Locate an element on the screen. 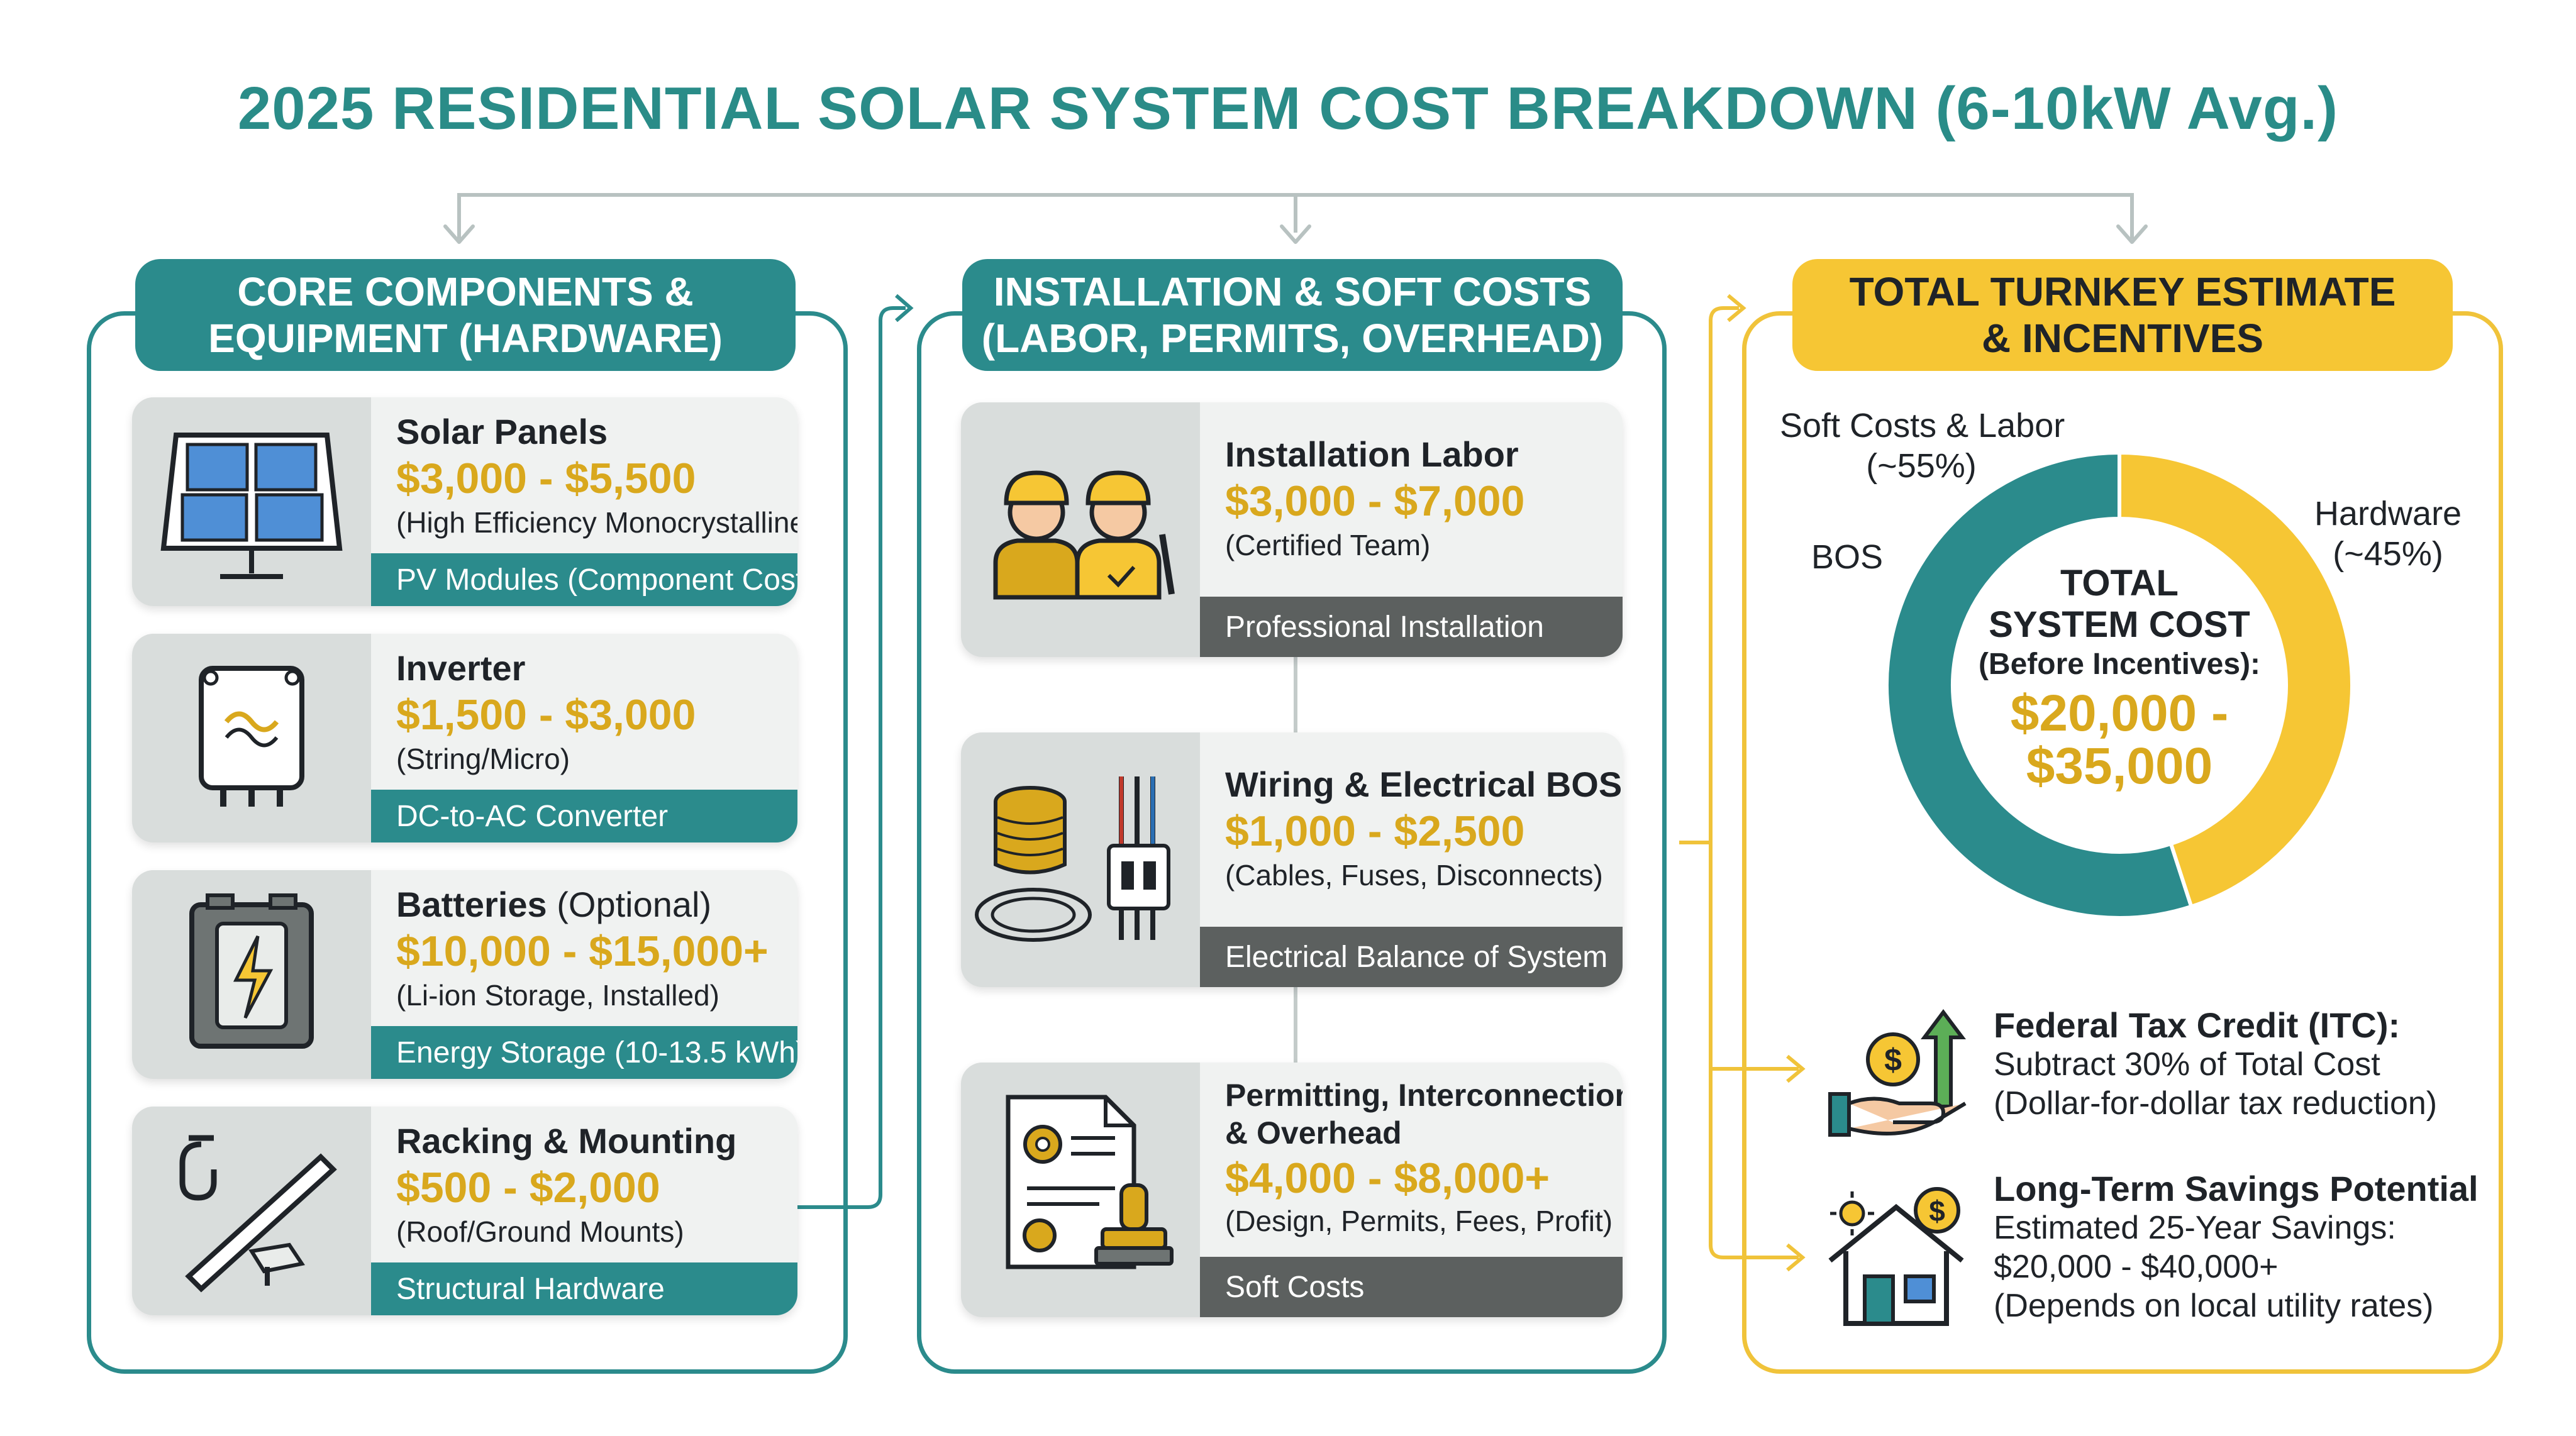 The width and height of the screenshot is (2576, 1436). donut-label-soft-costs: Soft Costs & Labor (~55%) is located at coordinates (1922, 446).